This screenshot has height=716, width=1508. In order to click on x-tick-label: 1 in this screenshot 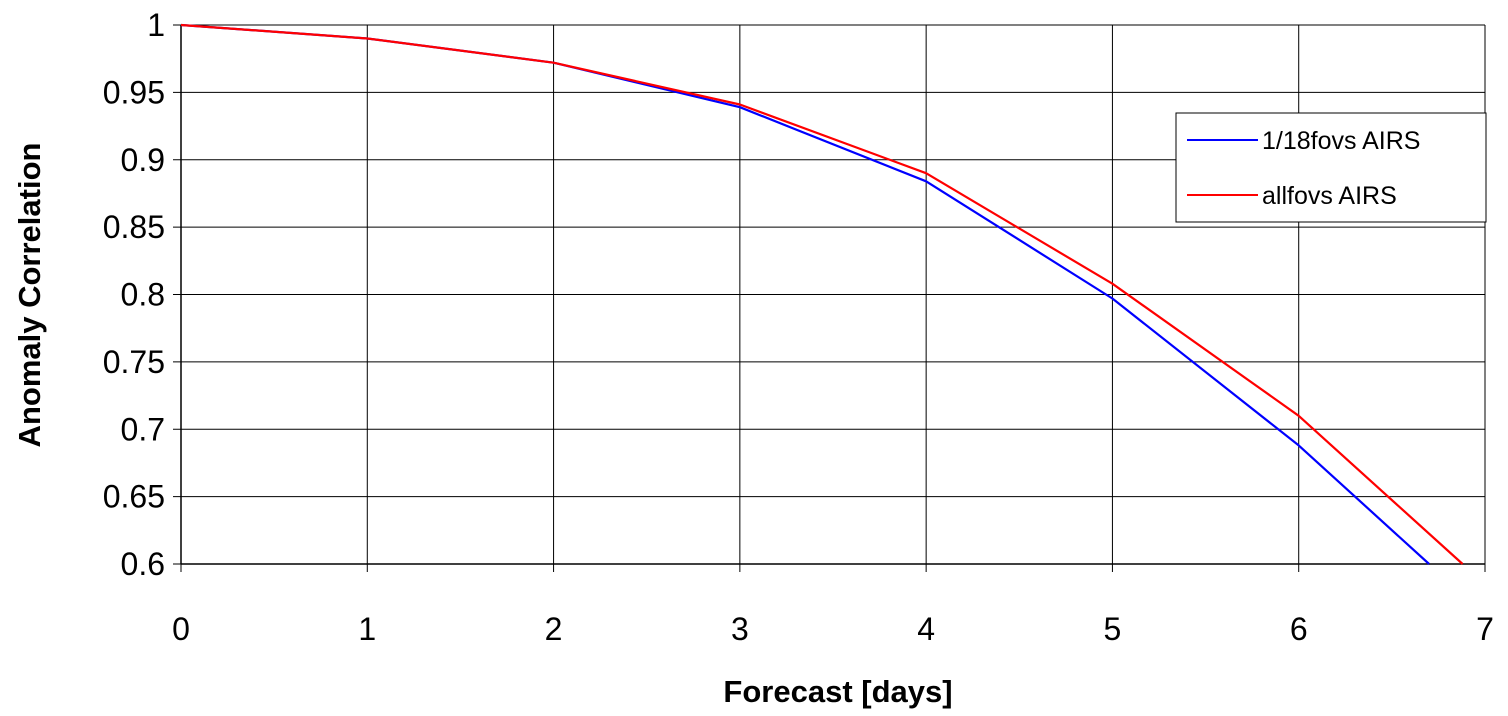, I will do `click(367, 629)`.